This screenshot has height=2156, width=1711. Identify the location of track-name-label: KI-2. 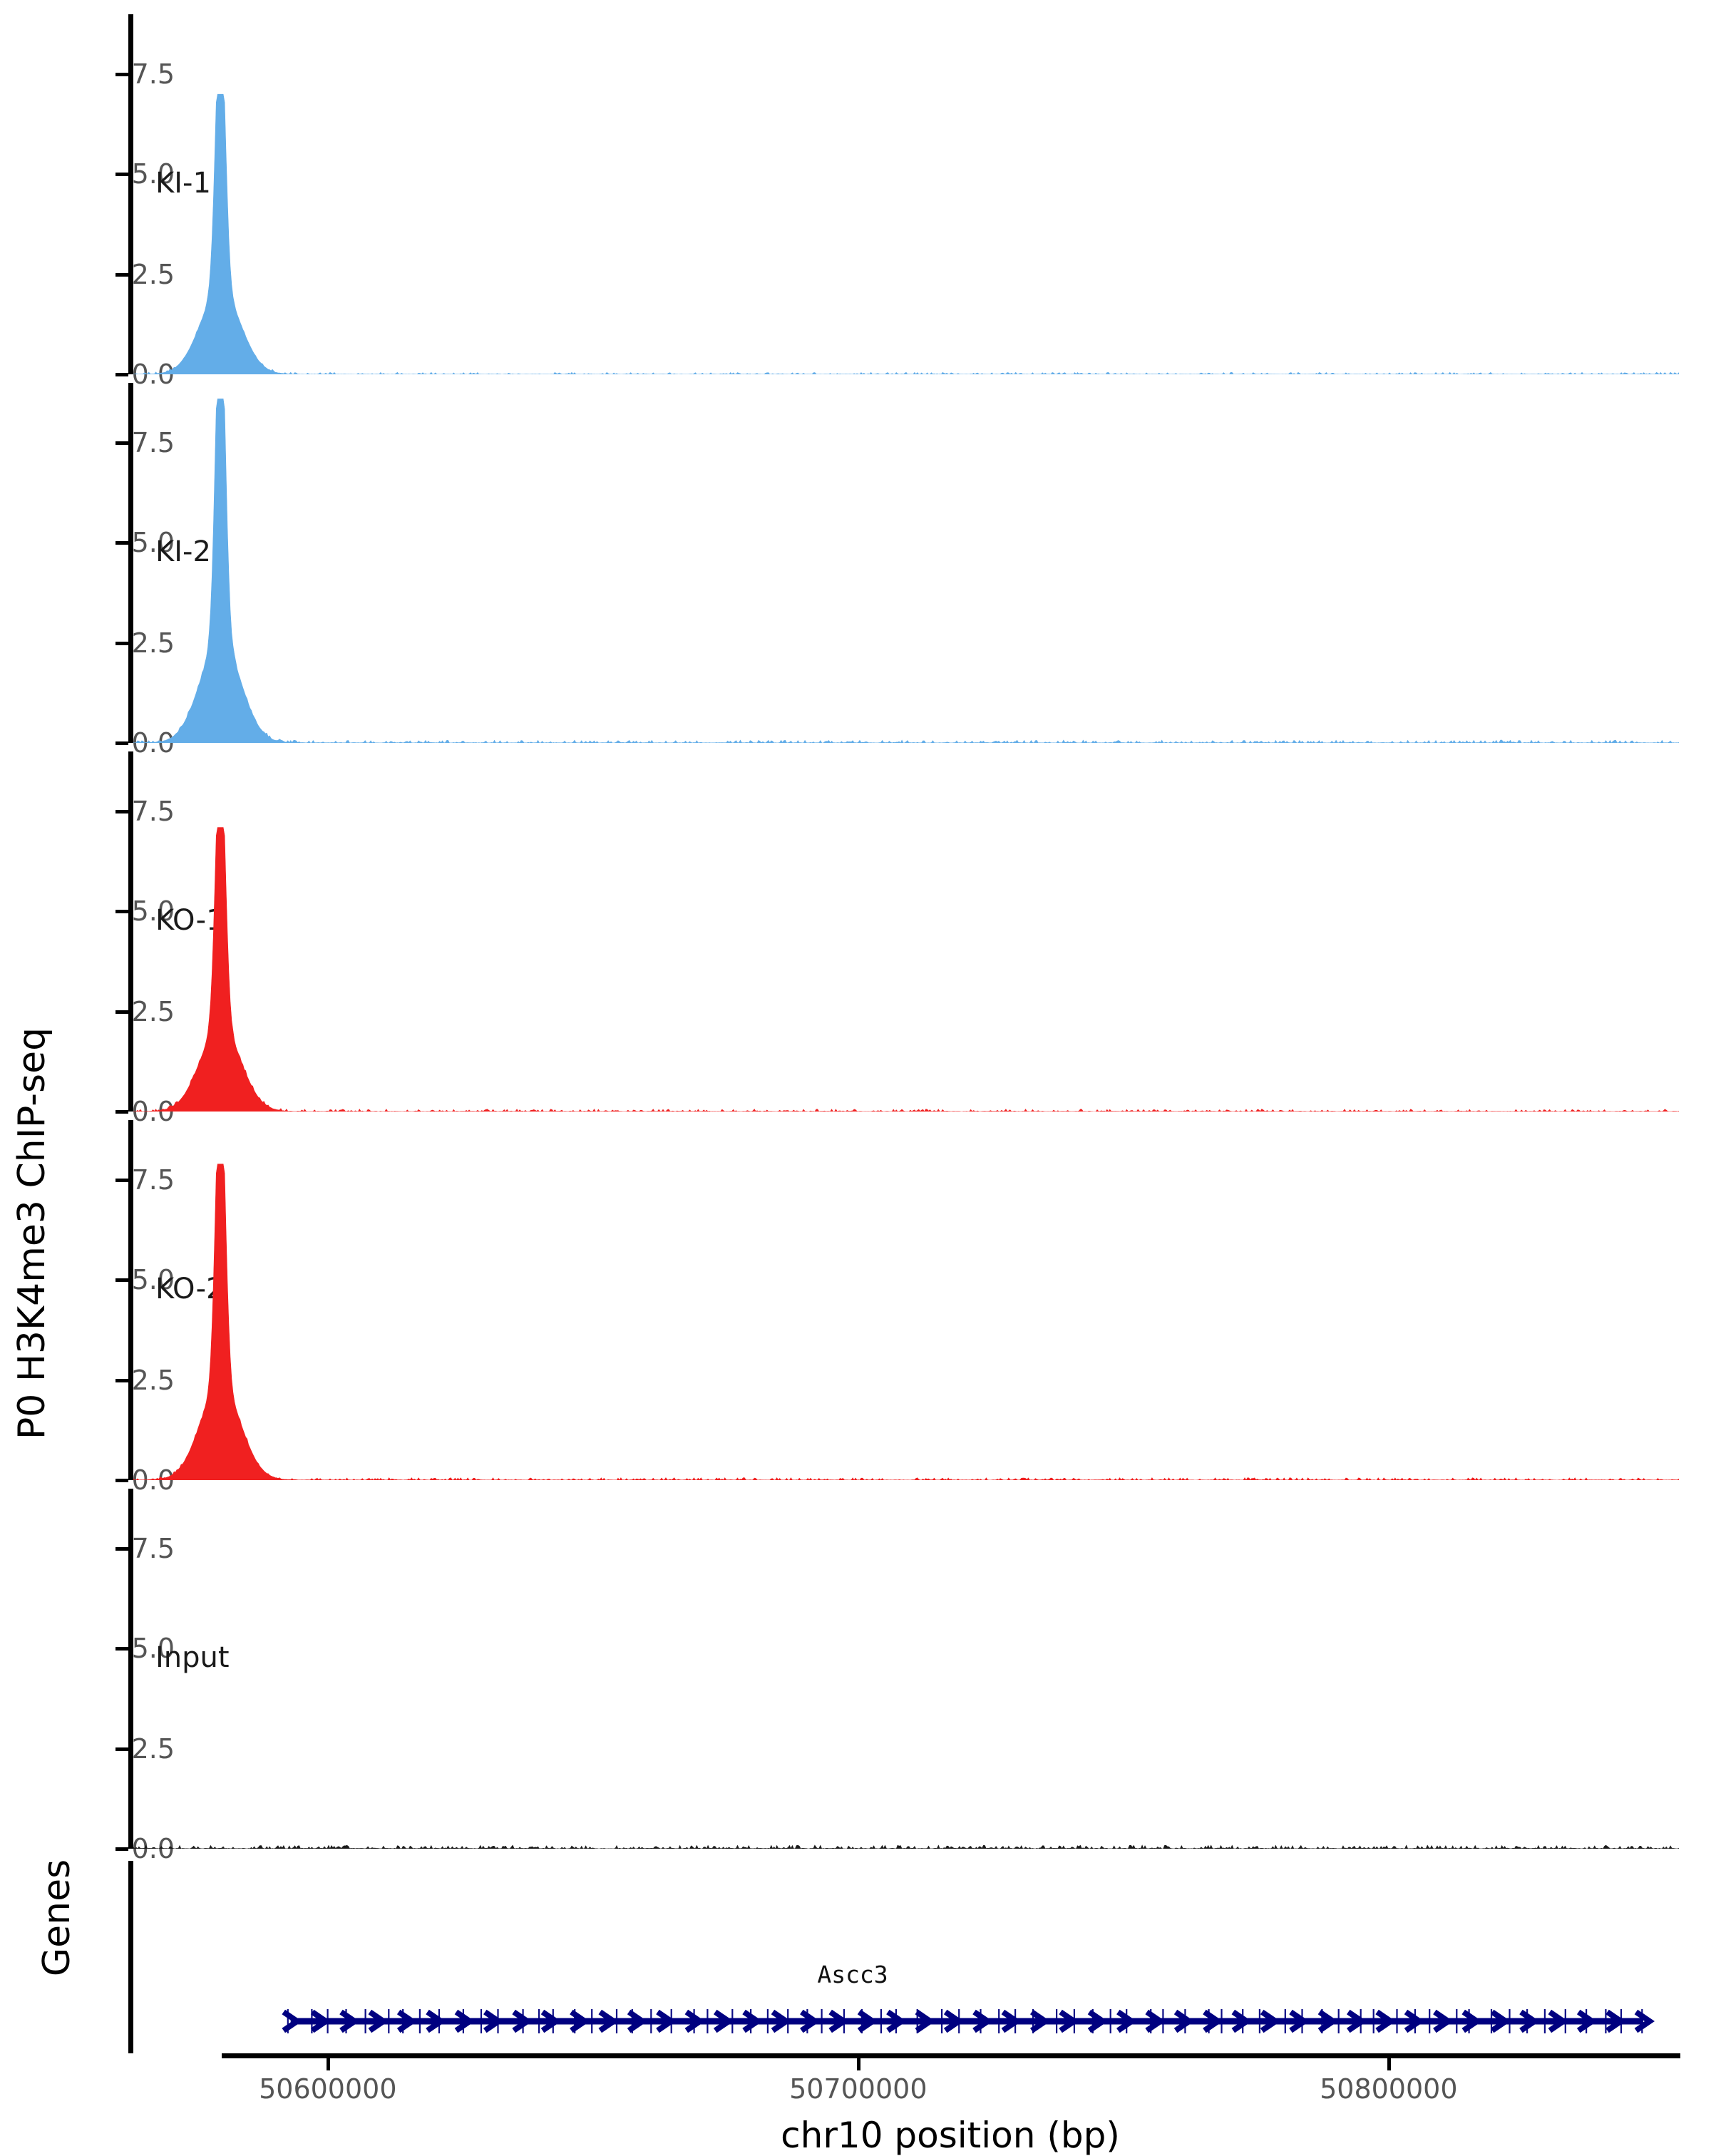
(183, 552).